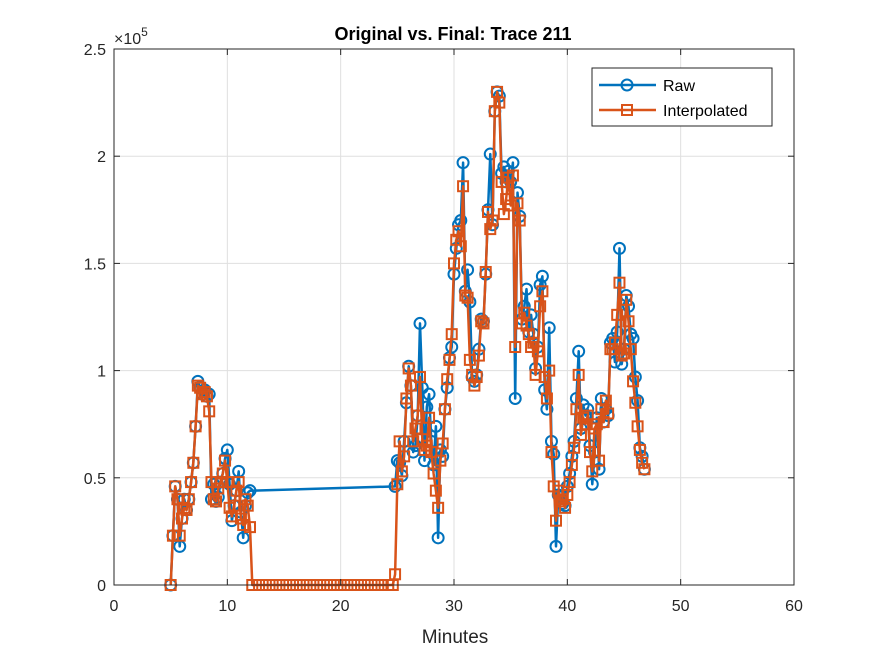 This screenshot has height=656, width=875. What do you see at coordinates (679, 86) in the screenshot?
I see `legend-label-raw: Raw` at bounding box center [679, 86].